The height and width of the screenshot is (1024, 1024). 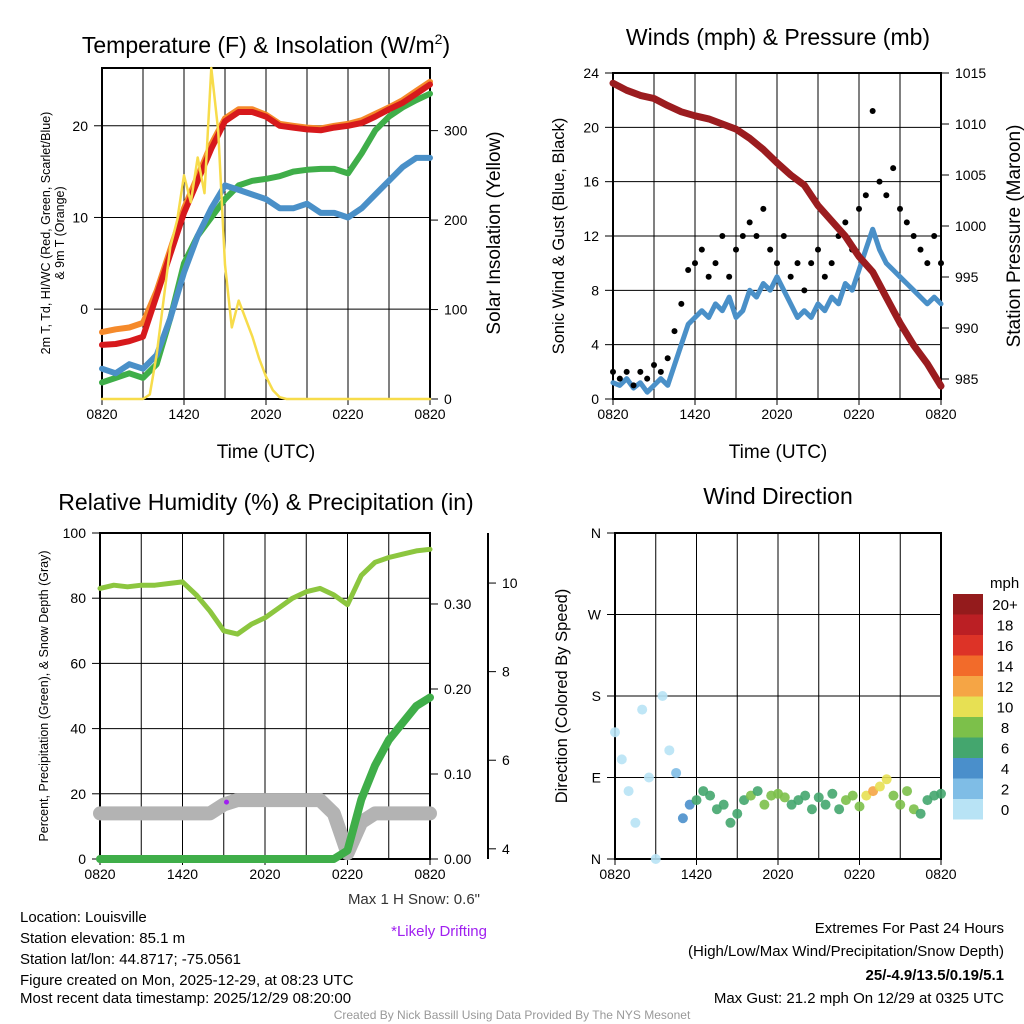 I want to click on y-tick-label: 8, so click(x=595, y=290).